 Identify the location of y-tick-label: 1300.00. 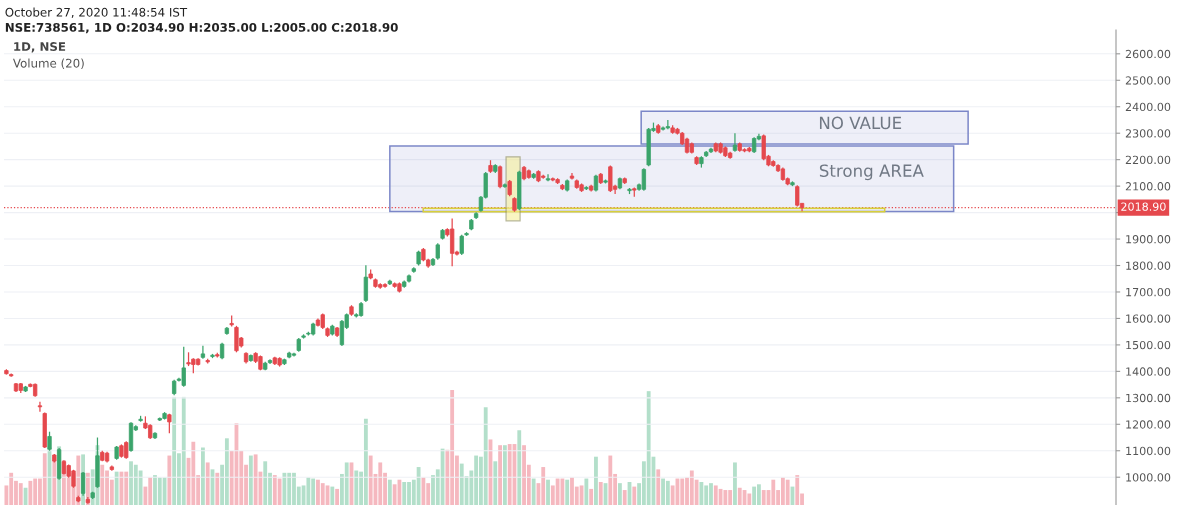
(1148, 398).